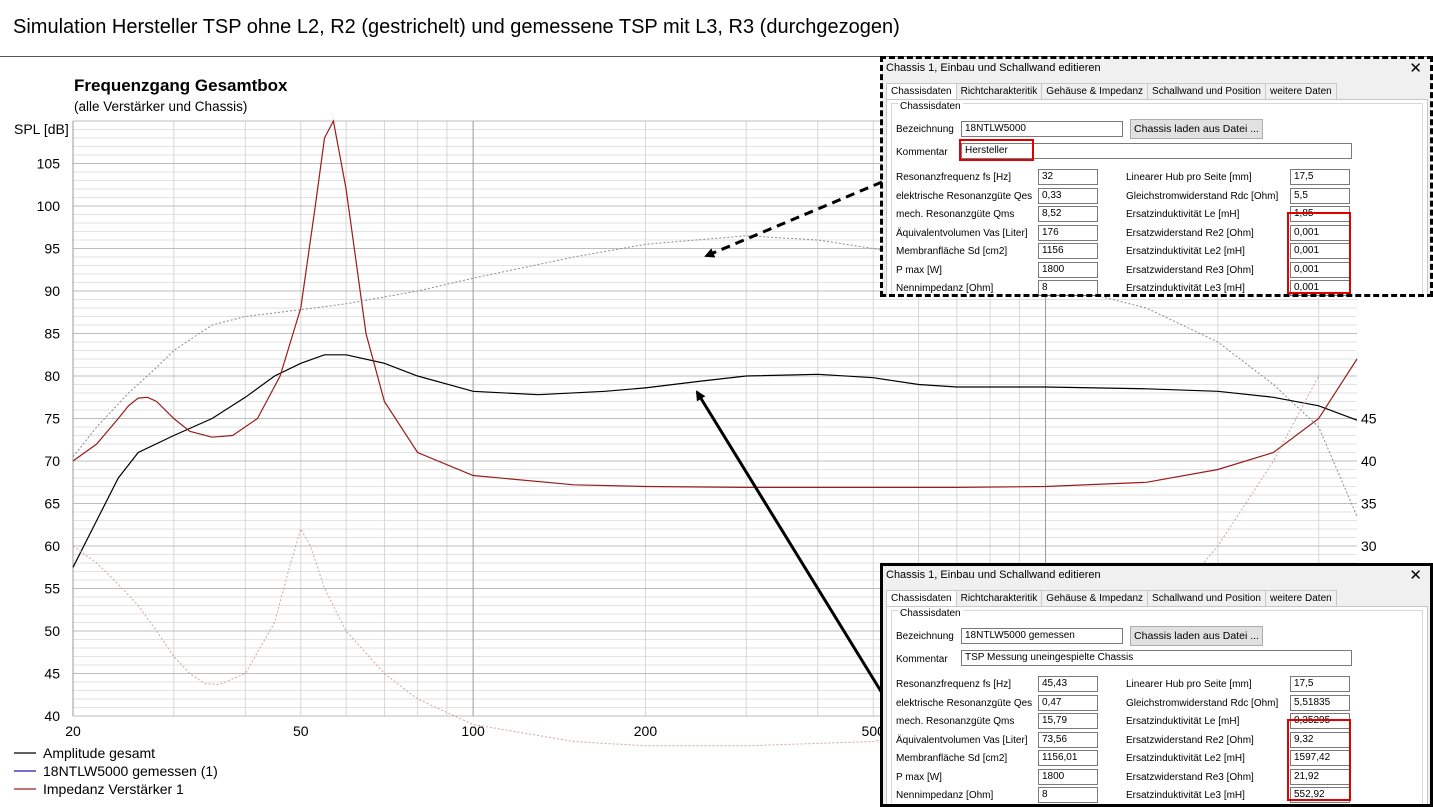 The width and height of the screenshot is (1433, 807). I want to click on y-tick-label: 40, so click(52, 716).